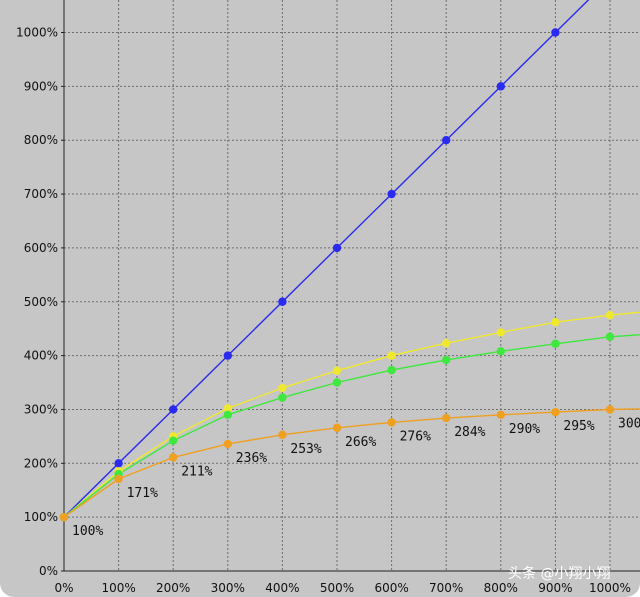 Image resolution: width=640 pixels, height=597 pixels. Describe the element at coordinates (360, 442) in the screenshot. I see `data-label: 266%` at that location.